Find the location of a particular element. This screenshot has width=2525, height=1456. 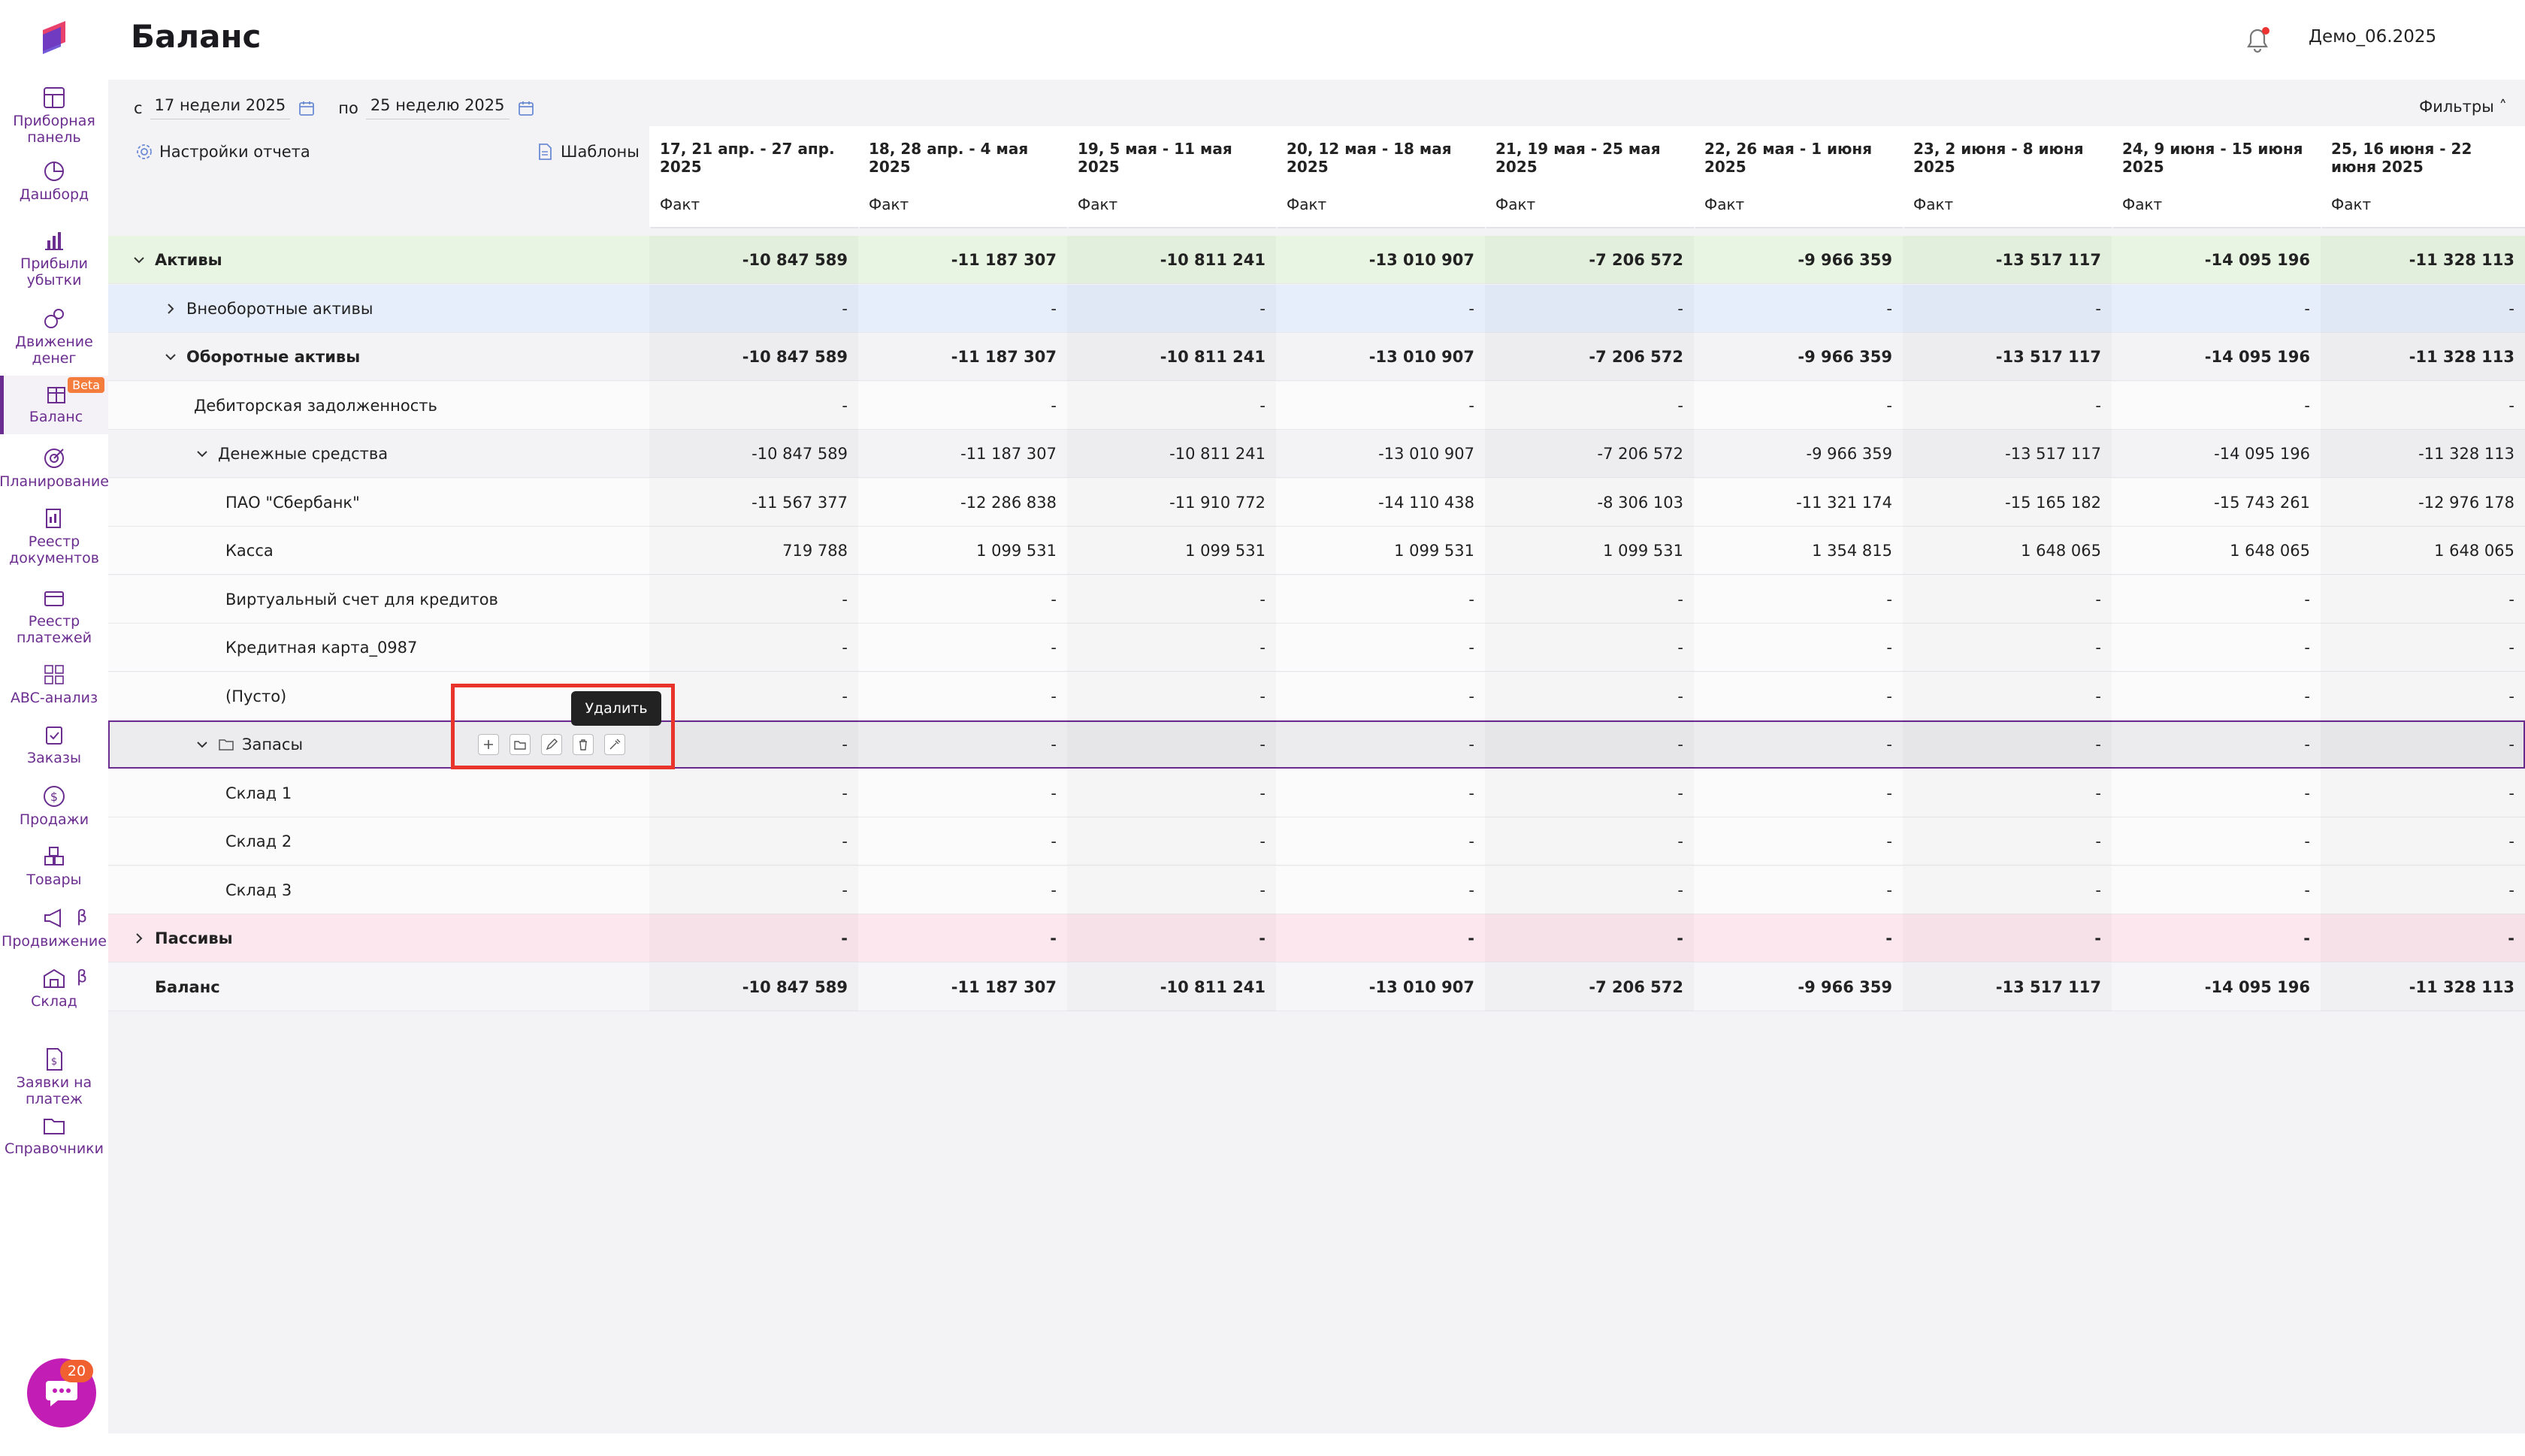

filters-toggle: Фильтры ˄ is located at coordinates (2463, 107).